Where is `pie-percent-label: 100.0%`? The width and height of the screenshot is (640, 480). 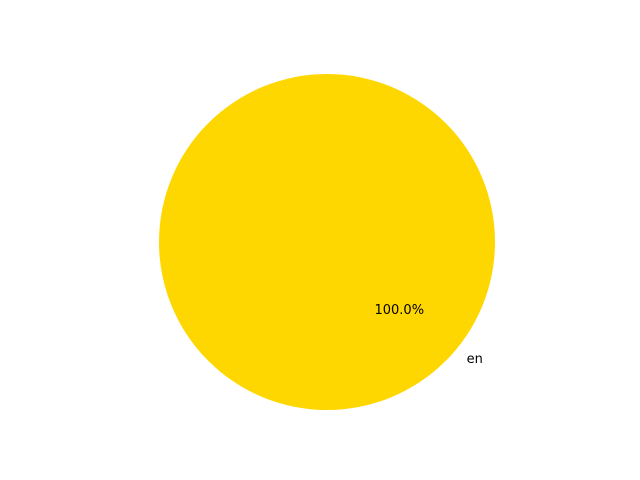 pie-percent-label: 100.0% is located at coordinates (399, 310).